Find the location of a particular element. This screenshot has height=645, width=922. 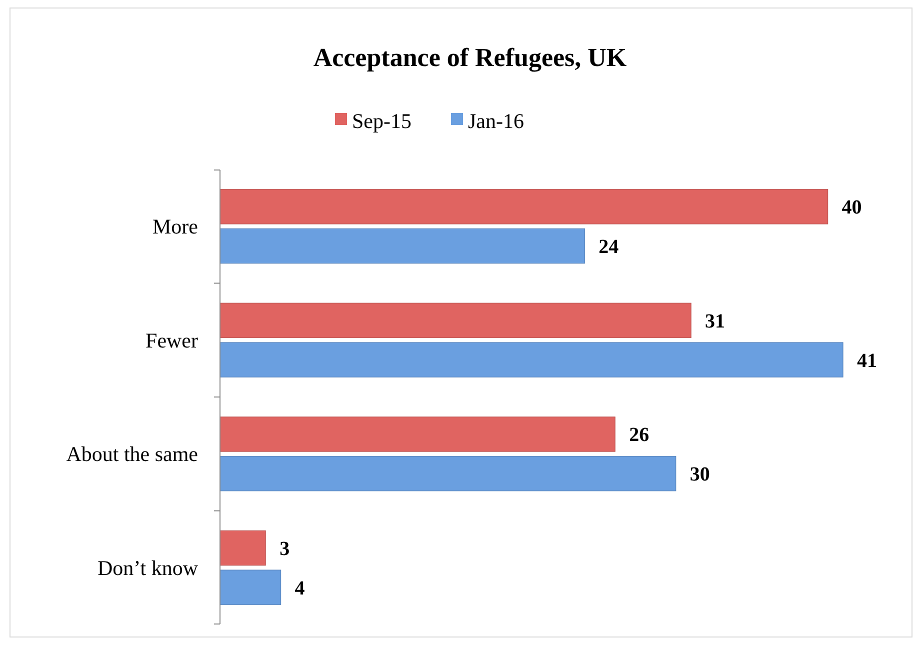

legend-label: Jan-16 is located at coordinates (496, 121).